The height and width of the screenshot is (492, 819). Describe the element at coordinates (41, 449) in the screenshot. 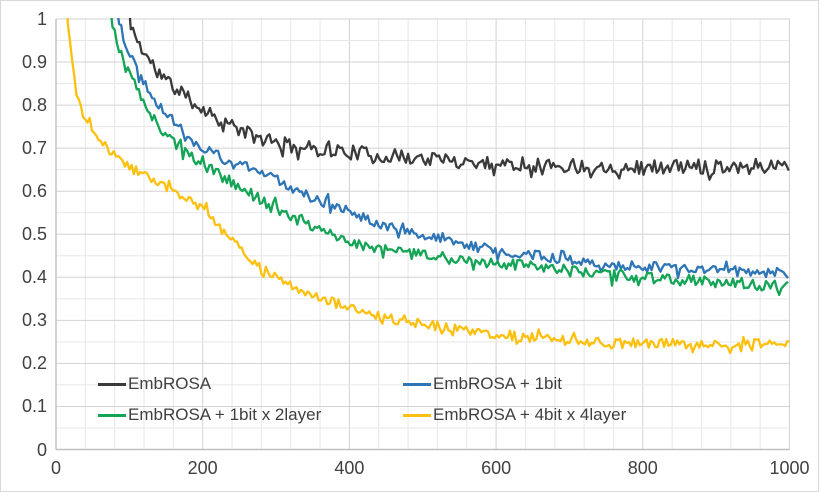

I see `y-tick-label: 0` at that location.